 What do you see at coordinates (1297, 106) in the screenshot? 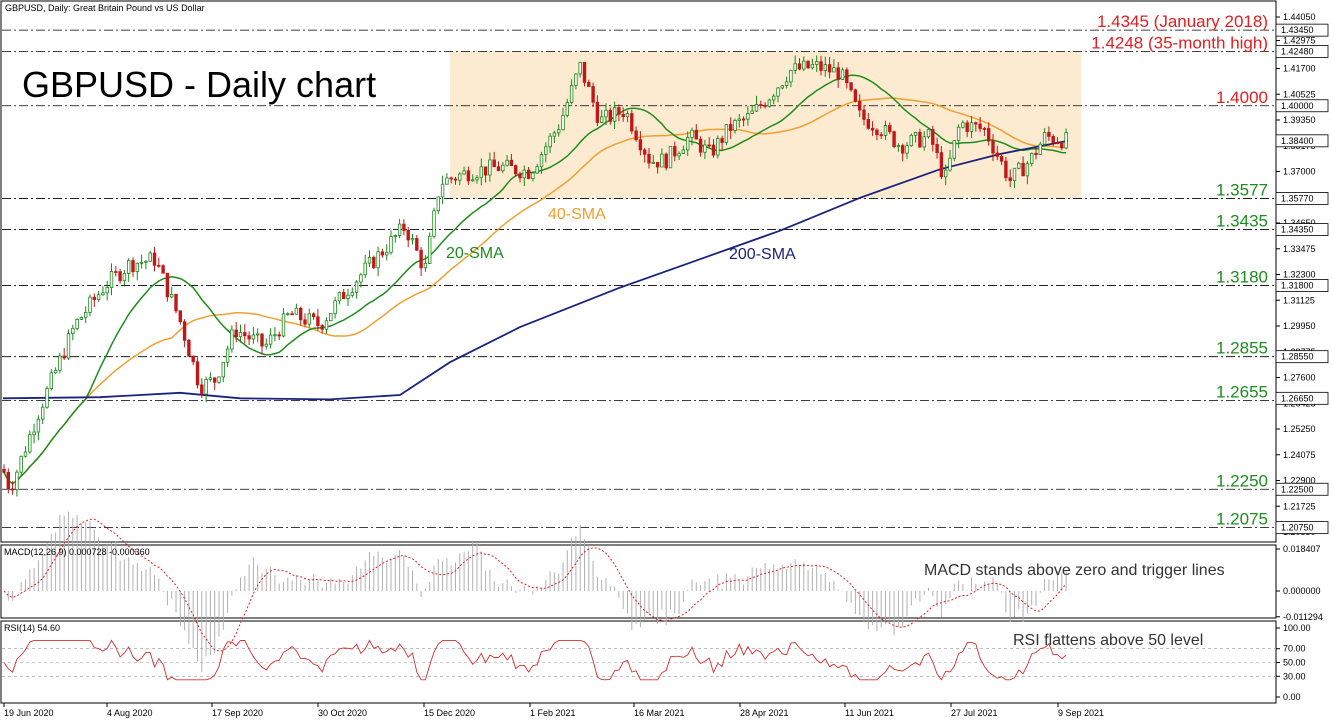
I see `price-marker-label: 1.40000` at bounding box center [1297, 106].